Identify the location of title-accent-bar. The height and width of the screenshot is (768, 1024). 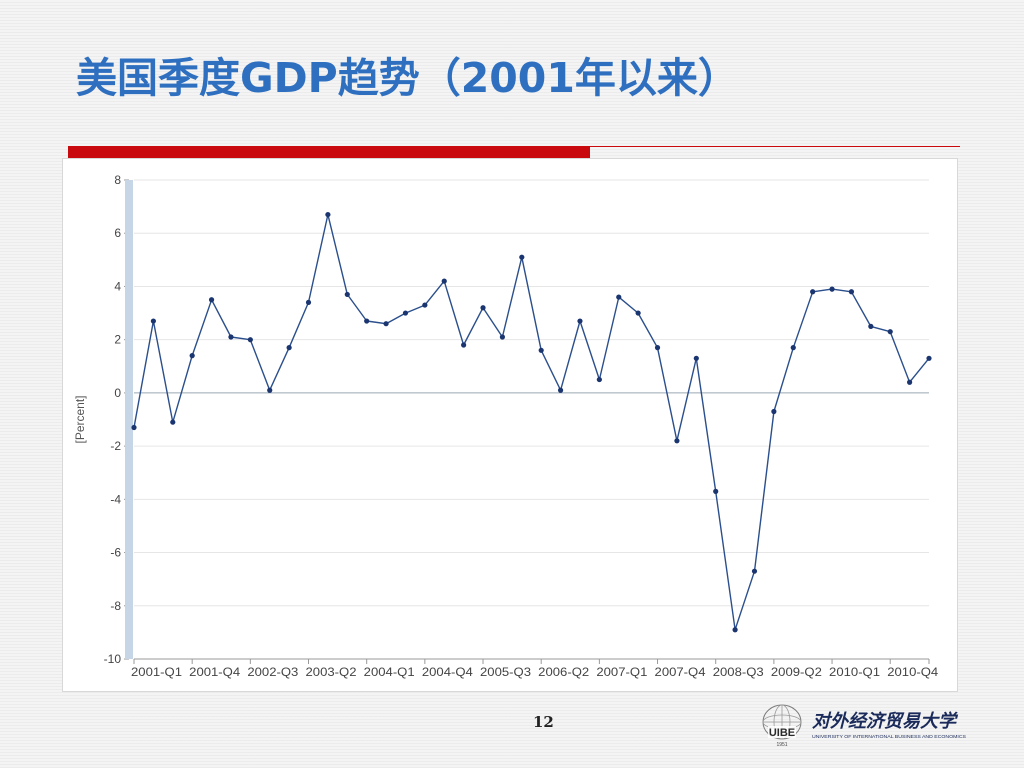
(329, 152).